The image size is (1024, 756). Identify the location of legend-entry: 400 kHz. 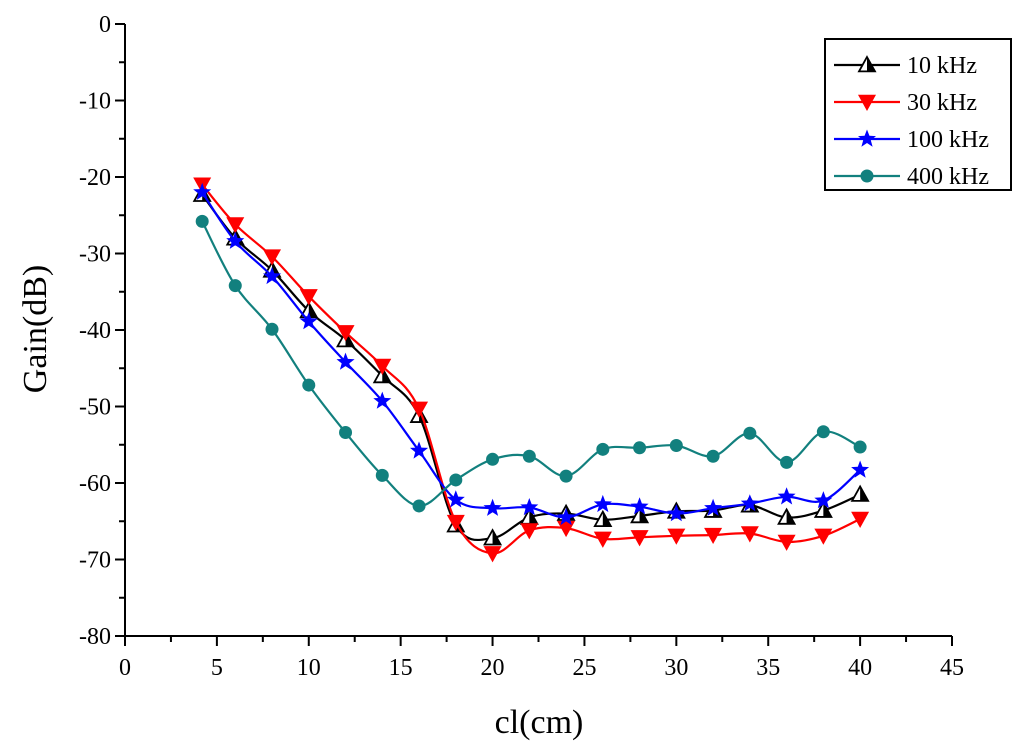
(911, 177).